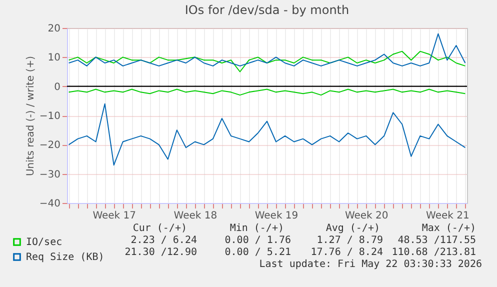  I want to click on text: Avg (-/+), so click(353, 228).